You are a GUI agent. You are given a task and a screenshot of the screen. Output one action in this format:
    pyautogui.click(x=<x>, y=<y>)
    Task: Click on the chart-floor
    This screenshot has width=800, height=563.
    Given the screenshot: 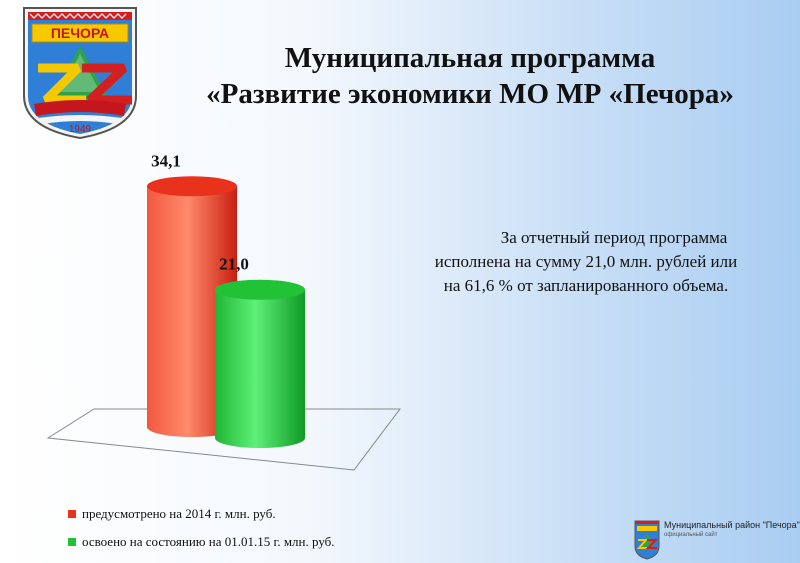 What is the action you would take?
    pyautogui.click(x=224, y=439)
    